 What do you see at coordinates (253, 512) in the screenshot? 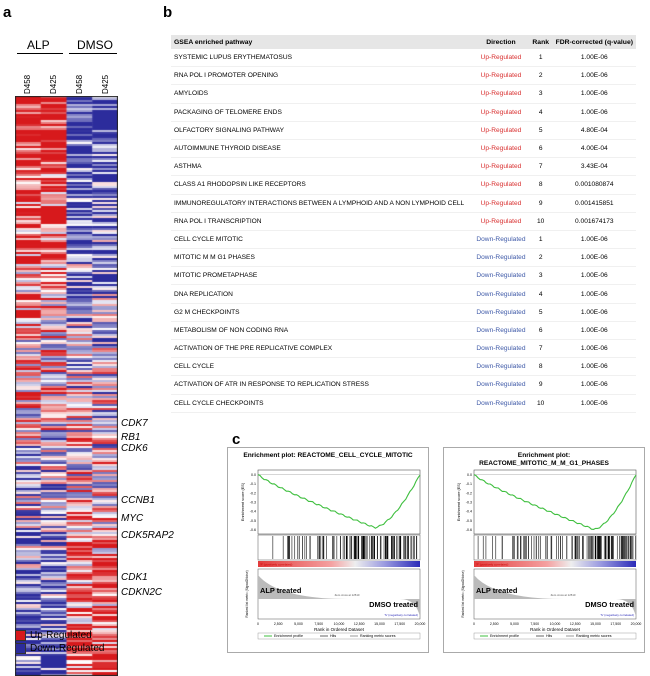
I see `y-tick-label: -0.4` at bounding box center [253, 512].